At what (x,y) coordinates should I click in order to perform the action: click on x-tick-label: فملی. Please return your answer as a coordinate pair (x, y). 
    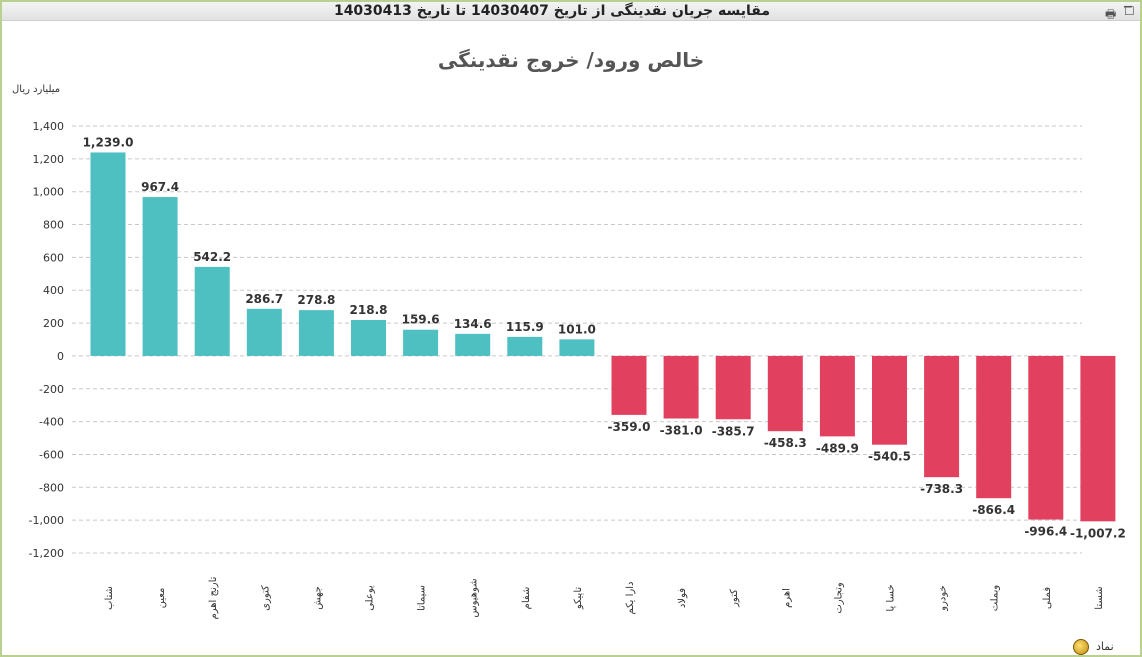
    Looking at the image, I should click on (1047, 598).